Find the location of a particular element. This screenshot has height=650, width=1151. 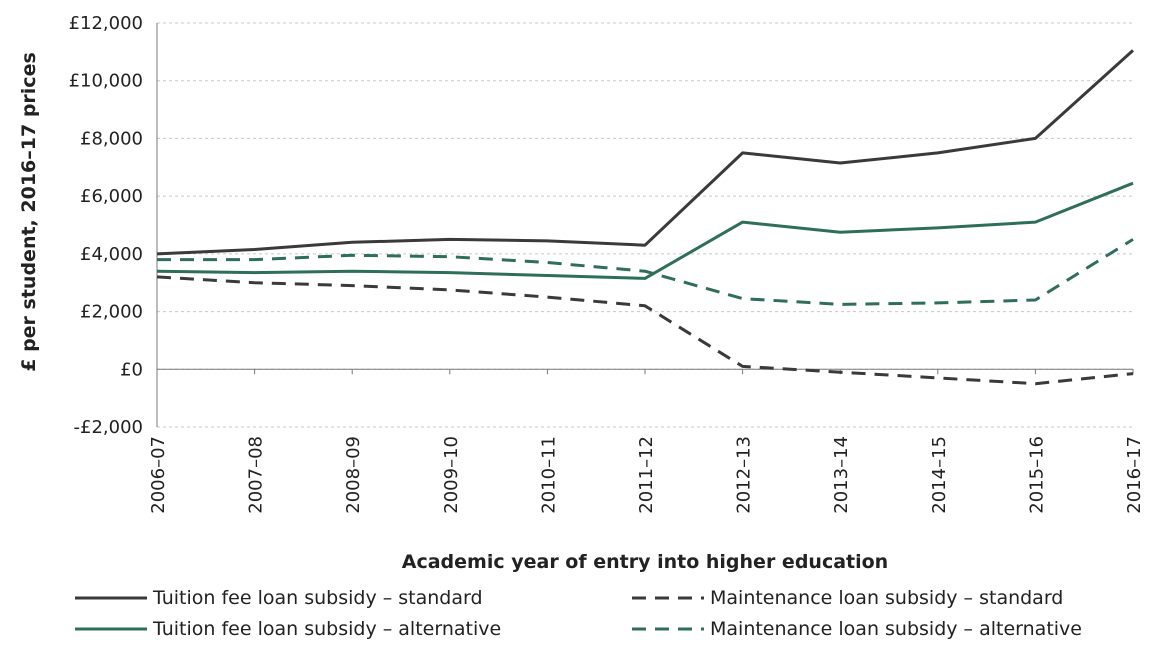

y-tick-label-3: £4,000 is located at coordinates (111, 254).